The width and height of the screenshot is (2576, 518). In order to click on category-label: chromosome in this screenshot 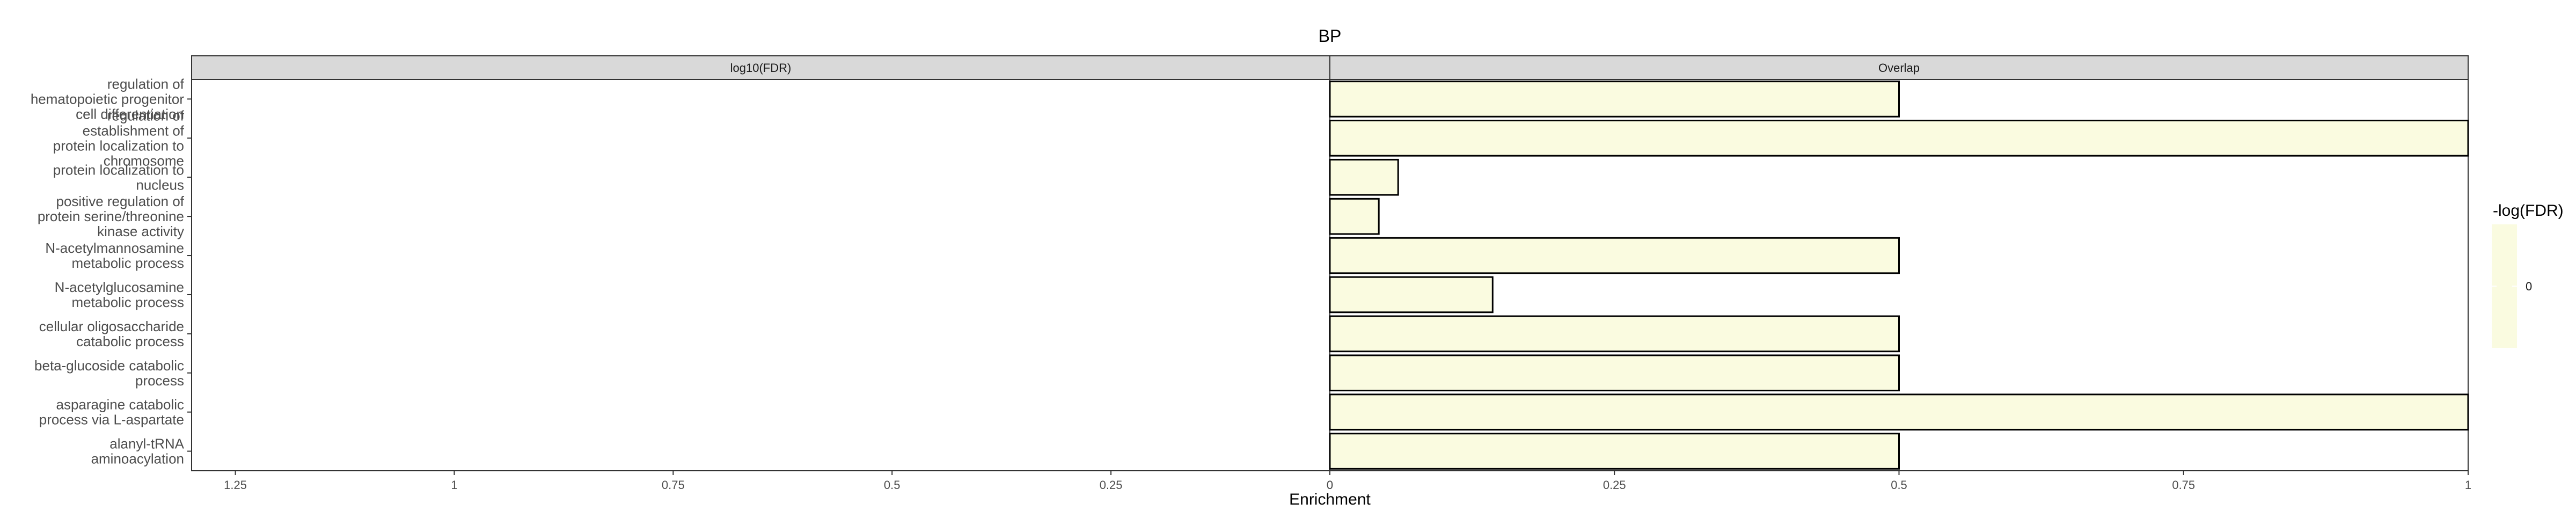, I will do `click(144, 160)`.